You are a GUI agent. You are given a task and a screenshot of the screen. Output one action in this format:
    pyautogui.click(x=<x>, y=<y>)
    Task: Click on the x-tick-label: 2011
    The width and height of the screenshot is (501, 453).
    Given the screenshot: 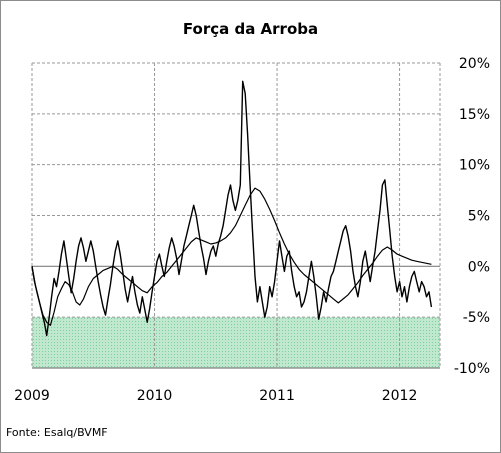 What is the action you would take?
    pyautogui.click(x=277, y=396)
    